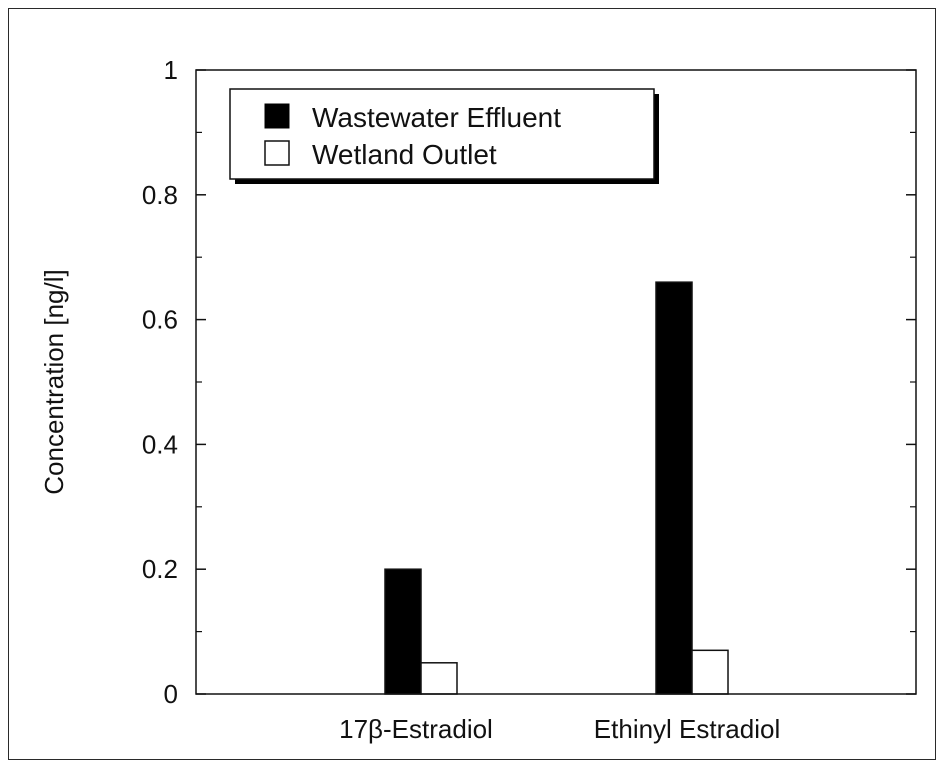 The image size is (946, 768). Describe the element at coordinates (277, 116) in the screenshot. I see `legend-swatch-wastewater-effluent` at that location.